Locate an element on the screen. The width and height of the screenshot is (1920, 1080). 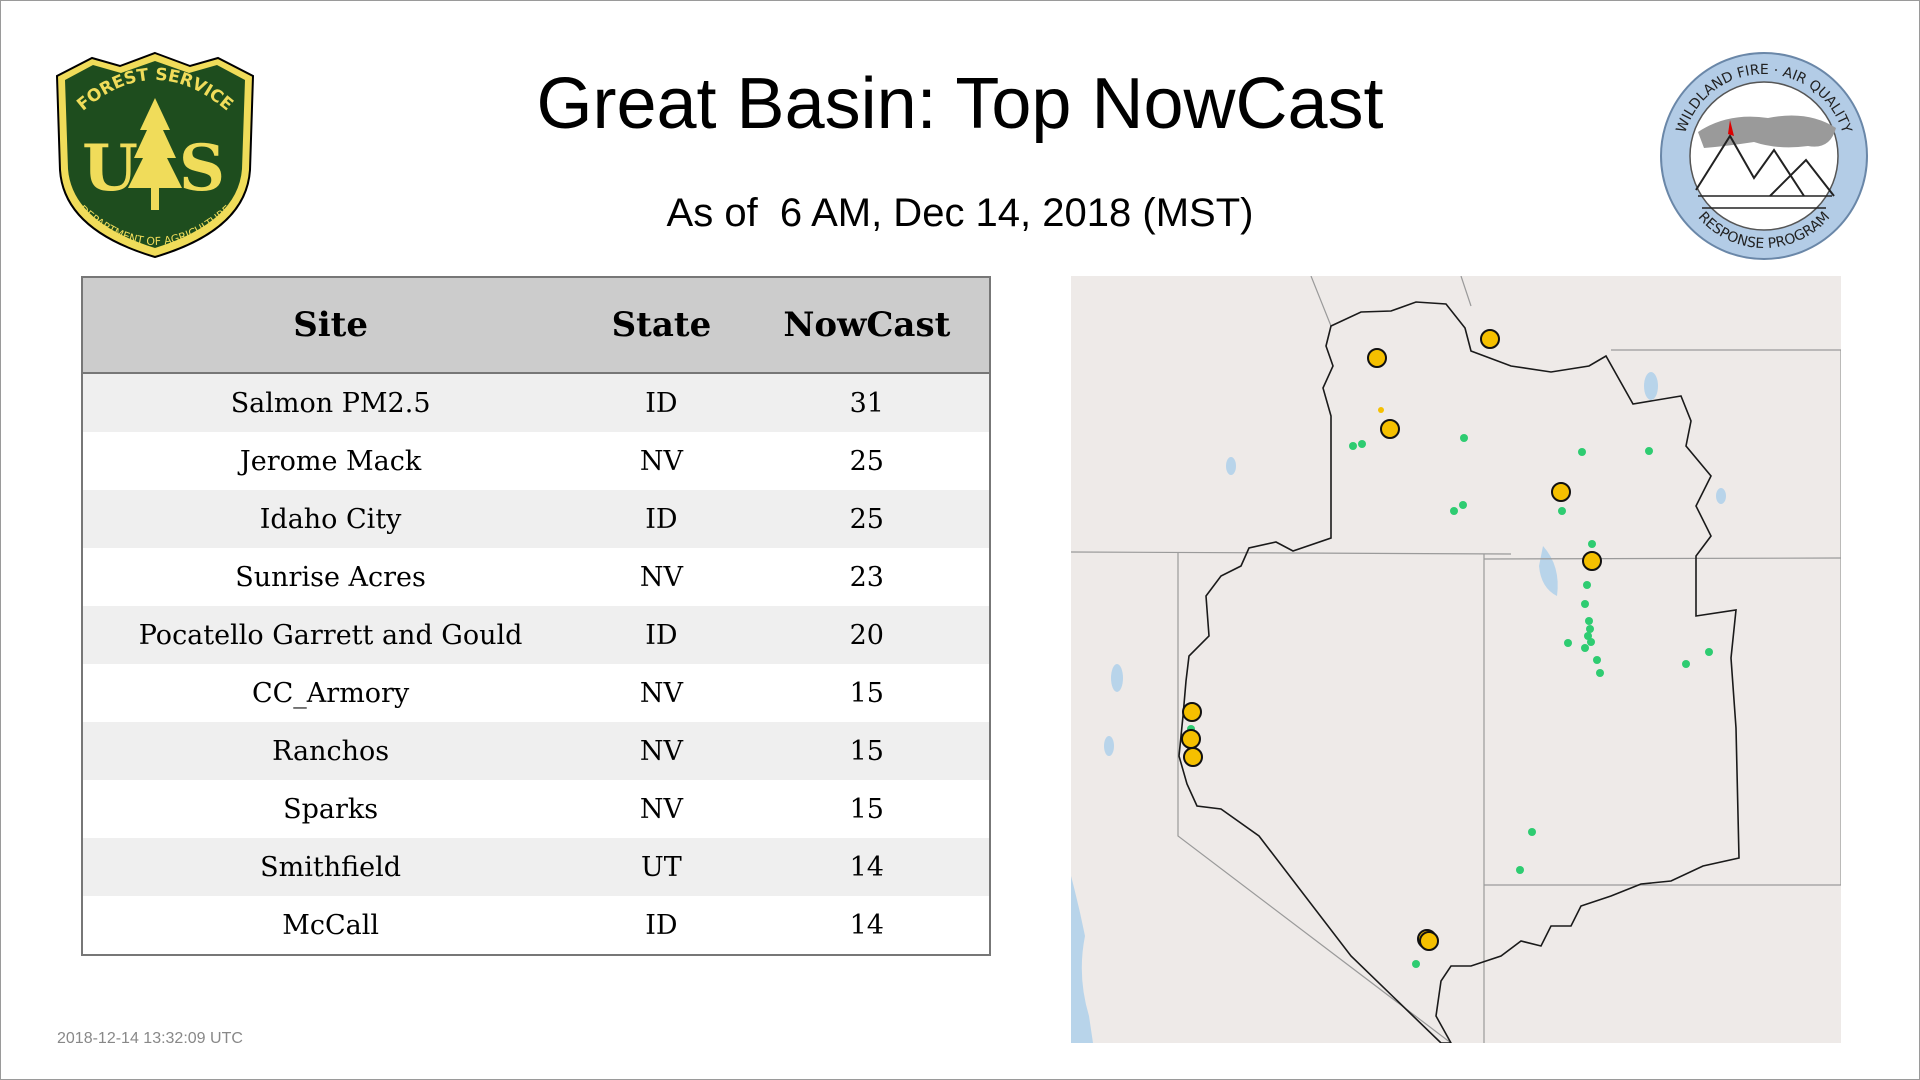
site-marker-mccall is located at coordinates (1377, 358).